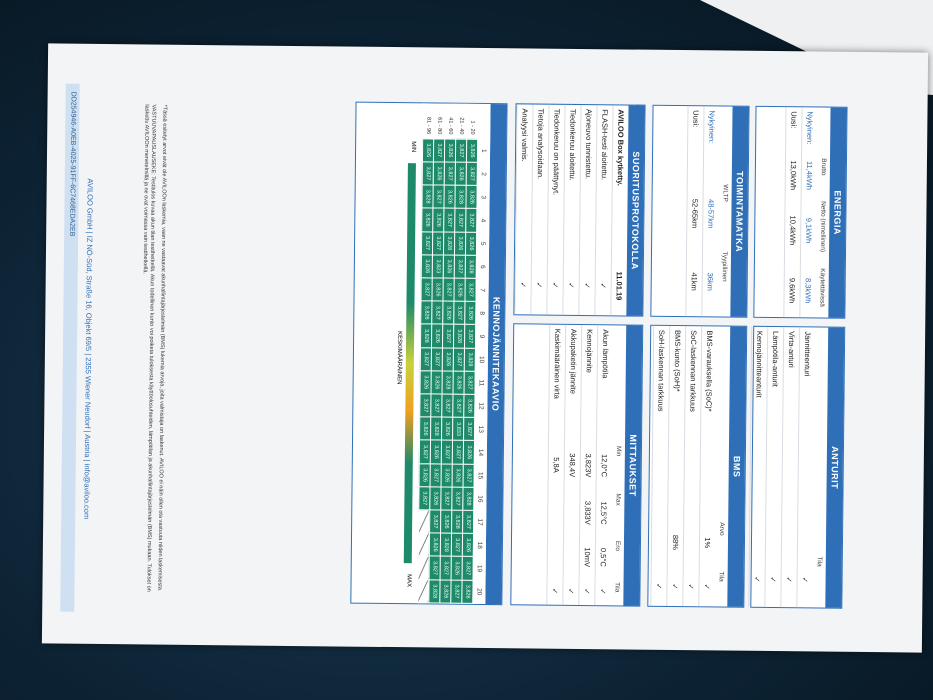 The height and width of the screenshot is (700, 933). I want to click on row-label: Akkupaketin jännite, so click(573, 383).